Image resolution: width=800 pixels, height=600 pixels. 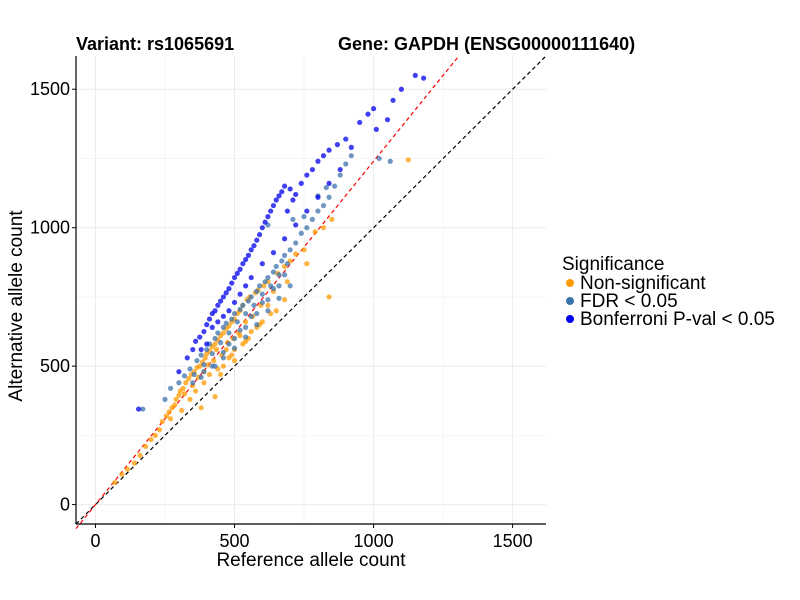 I want to click on x-axis-label: Reference allele count, so click(x=311, y=560).